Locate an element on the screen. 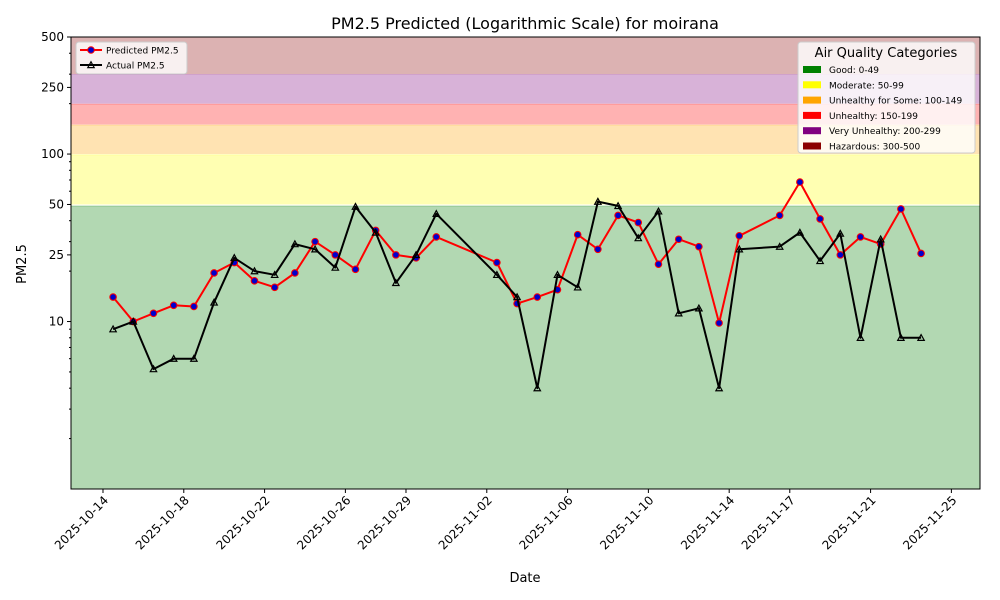 The width and height of the screenshot is (1000, 600). categories-legend-box is located at coordinates (886, 97).